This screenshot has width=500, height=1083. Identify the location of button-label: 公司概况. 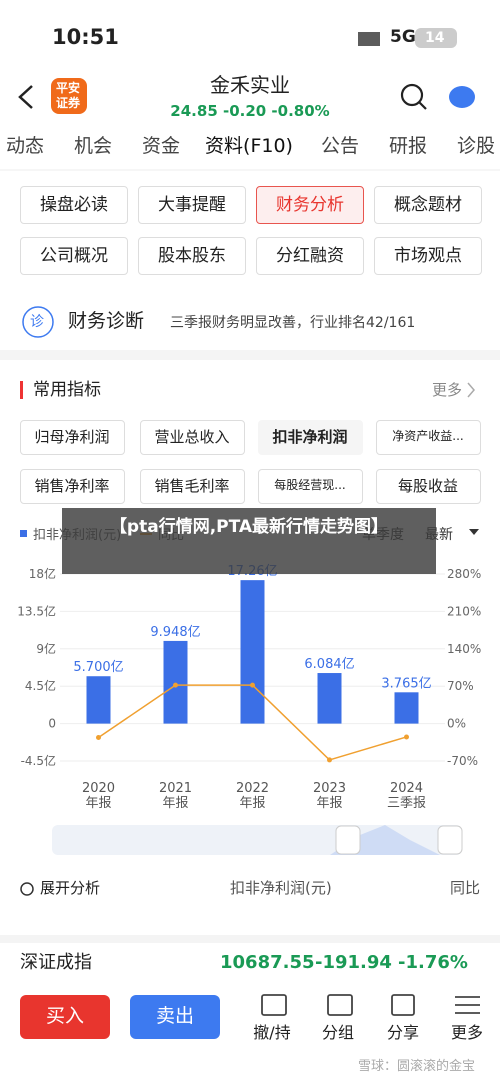
(74, 256).